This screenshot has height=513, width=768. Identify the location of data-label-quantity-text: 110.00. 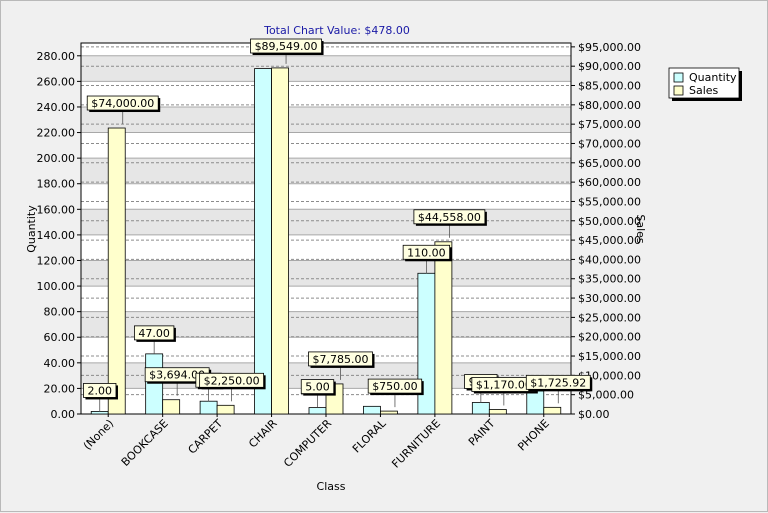
(426, 252).